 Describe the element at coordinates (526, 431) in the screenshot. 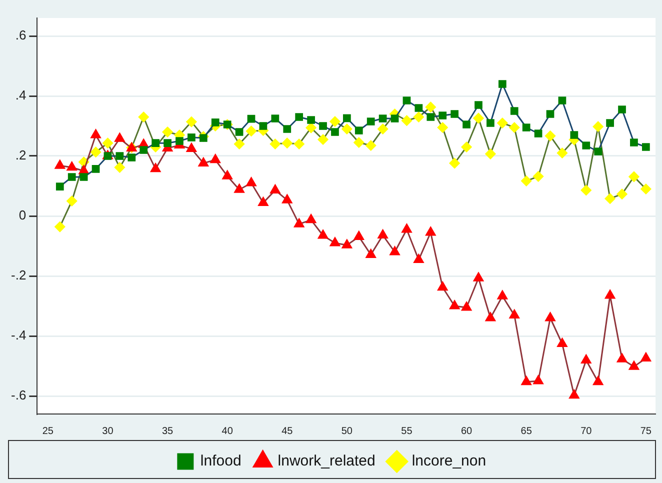

I see `x-tick-label: 65` at that location.